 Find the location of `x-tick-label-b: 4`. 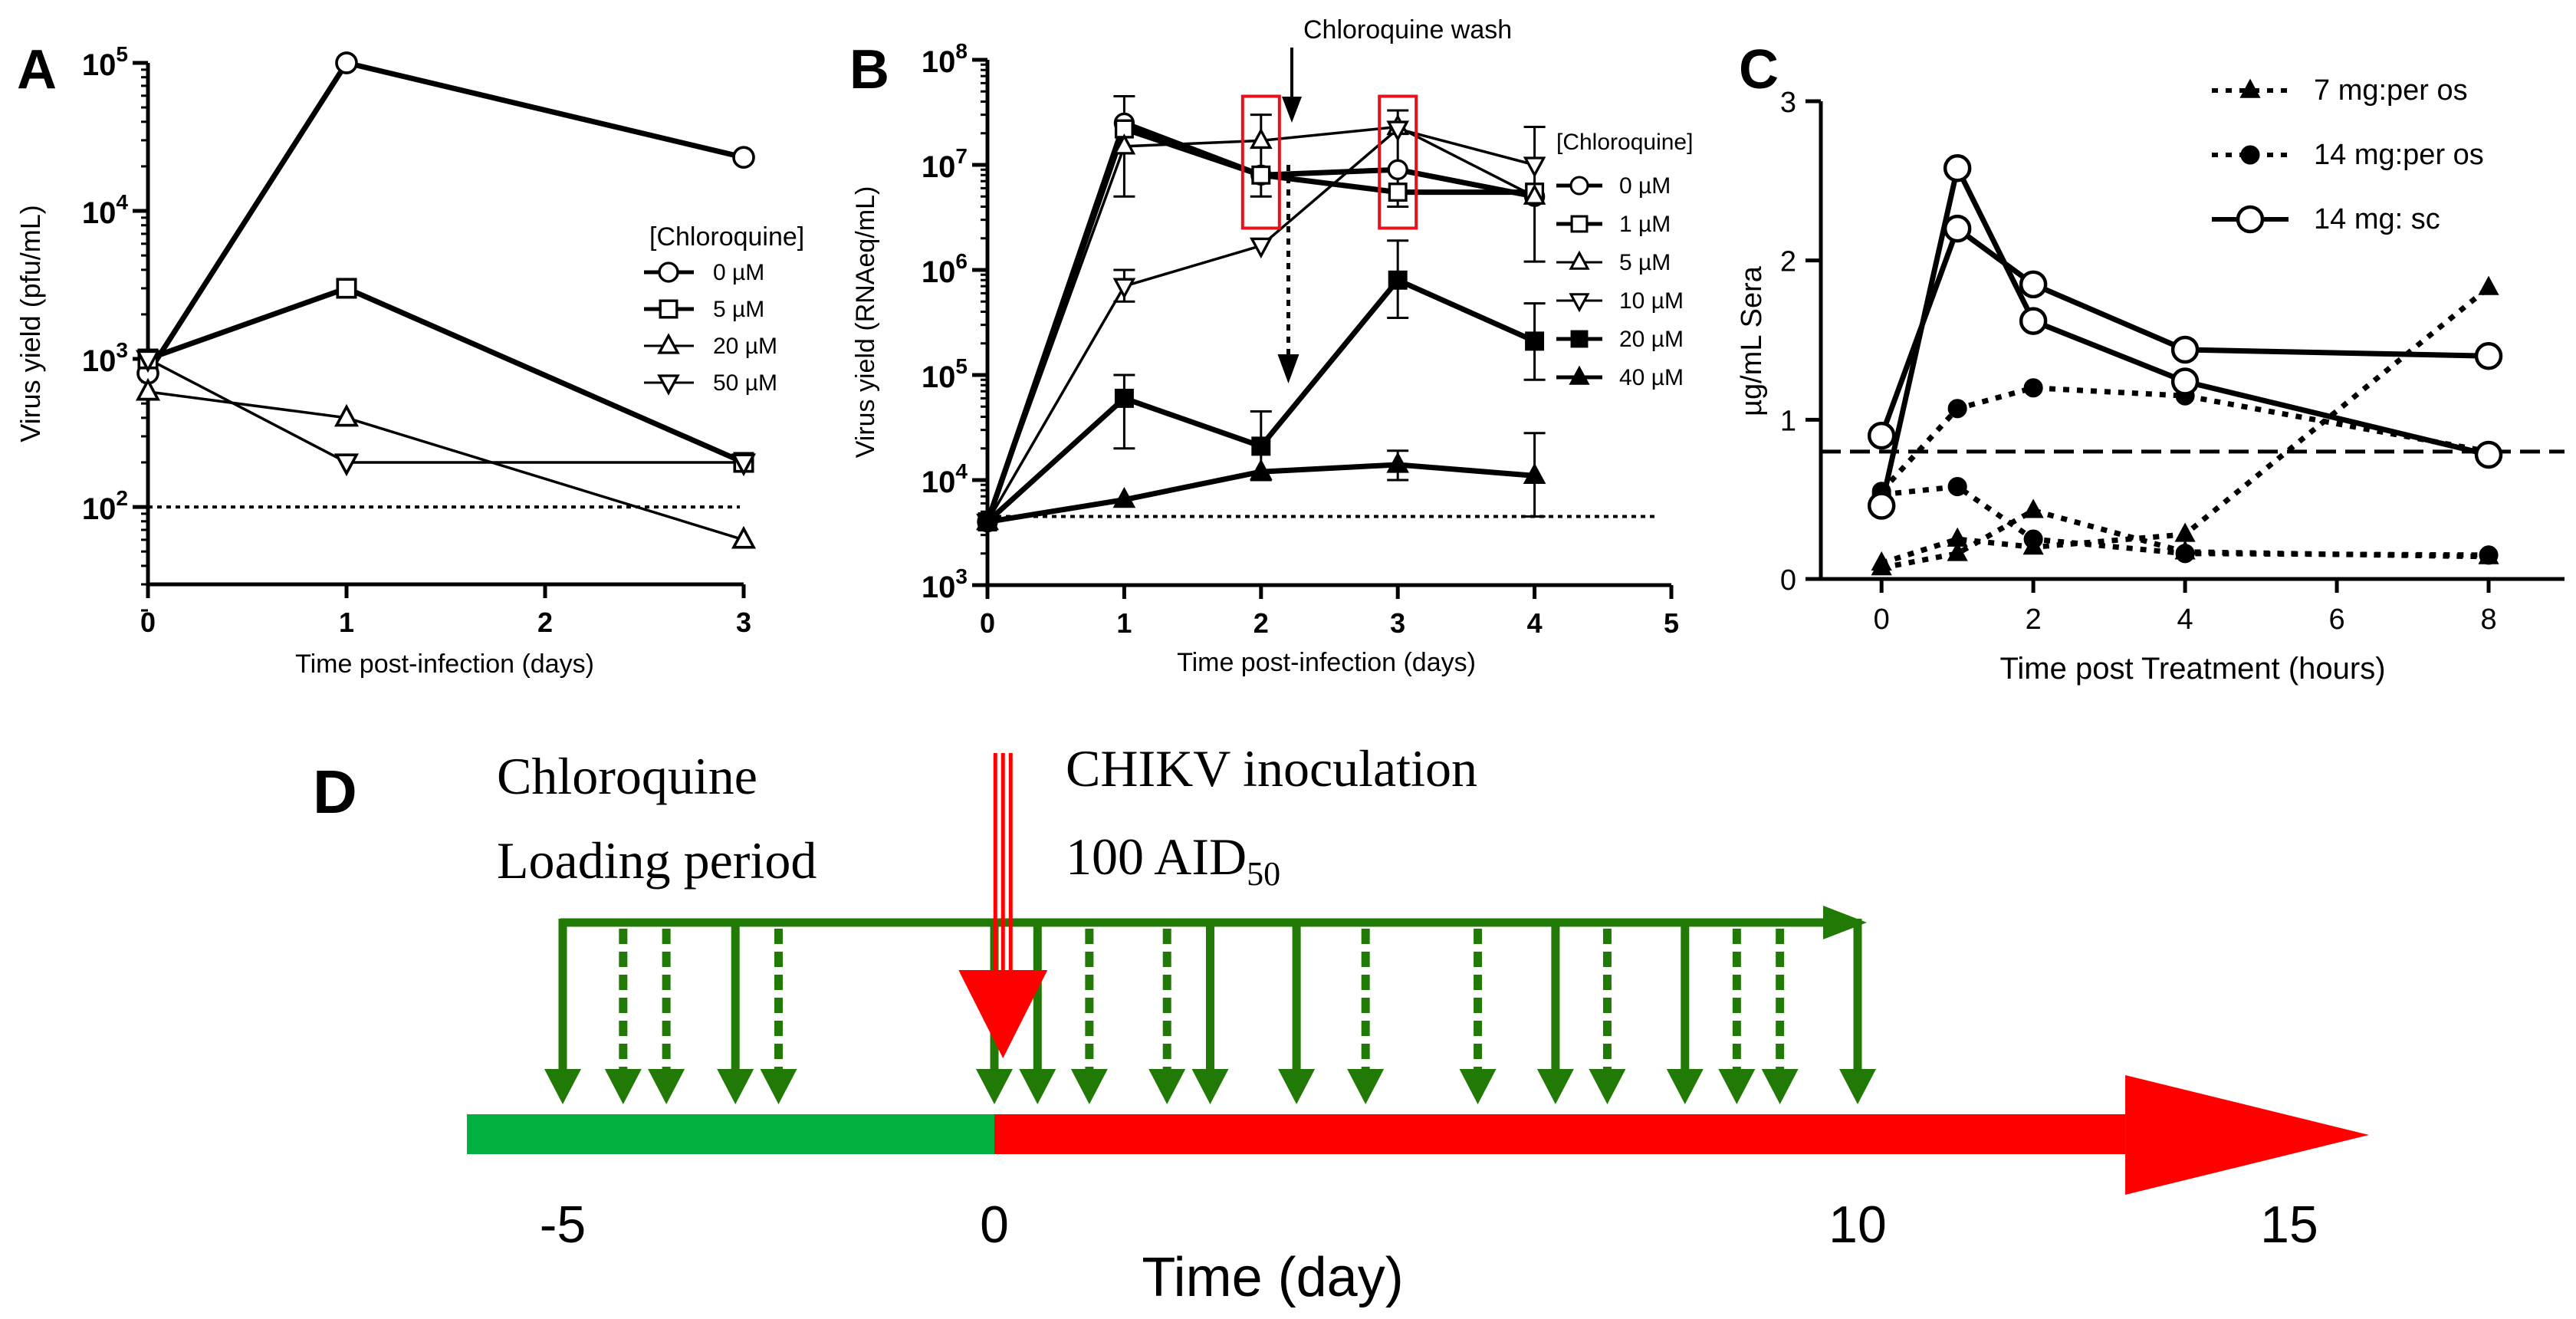

x-tick-label-b: 4 is located at coordinates (1535, 623).